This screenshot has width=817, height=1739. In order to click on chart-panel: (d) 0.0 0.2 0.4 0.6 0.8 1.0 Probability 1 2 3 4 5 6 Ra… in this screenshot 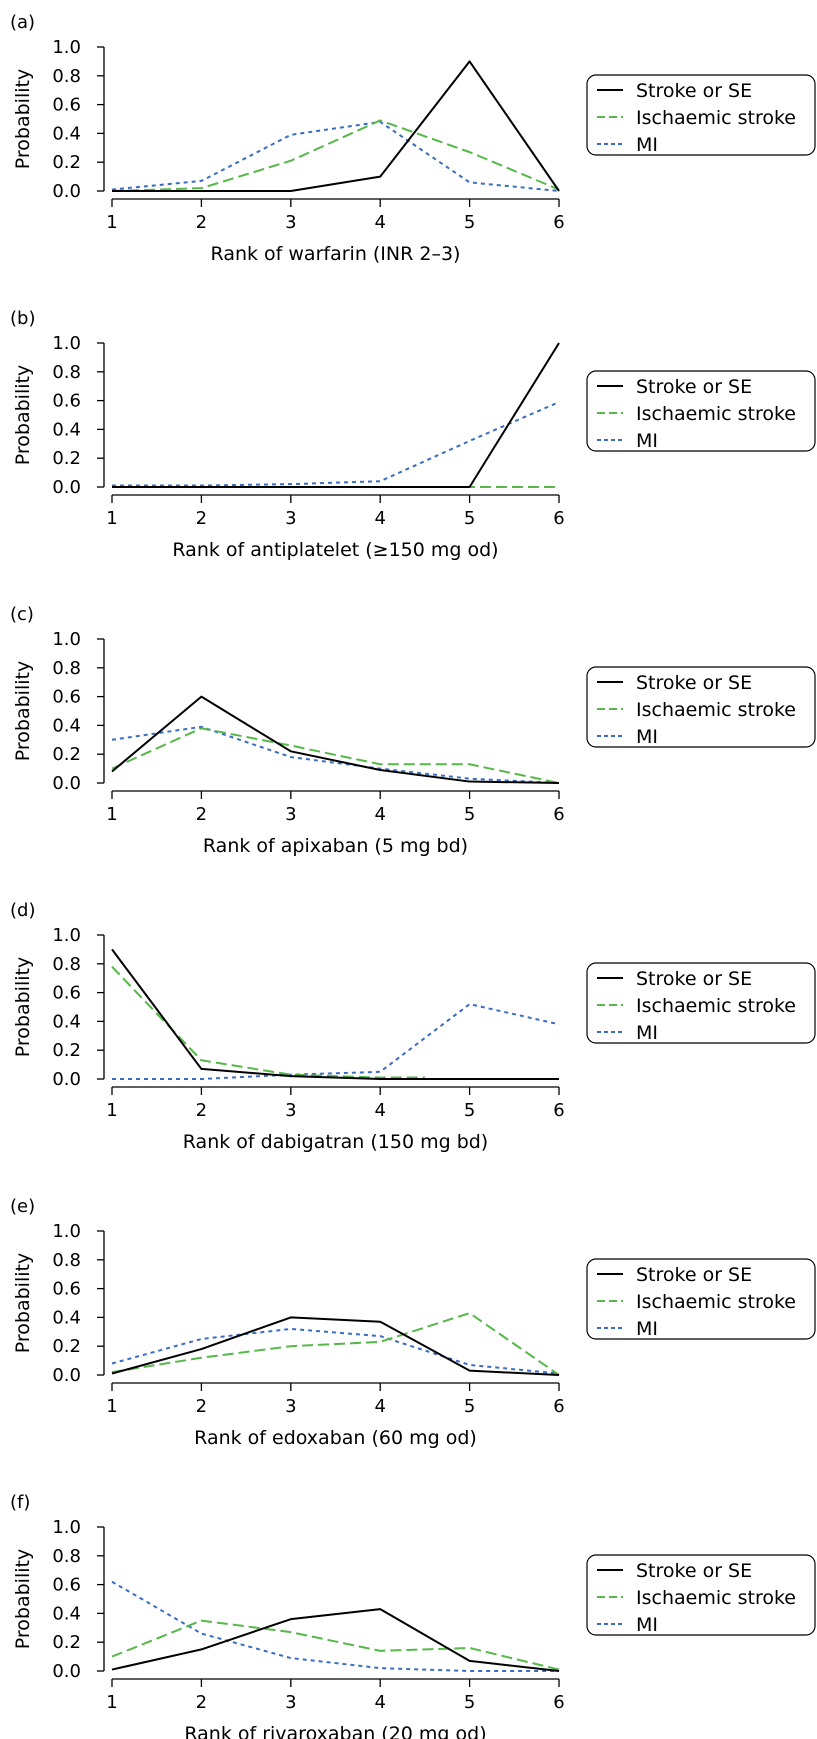, I will do `click(413, 1026)`.